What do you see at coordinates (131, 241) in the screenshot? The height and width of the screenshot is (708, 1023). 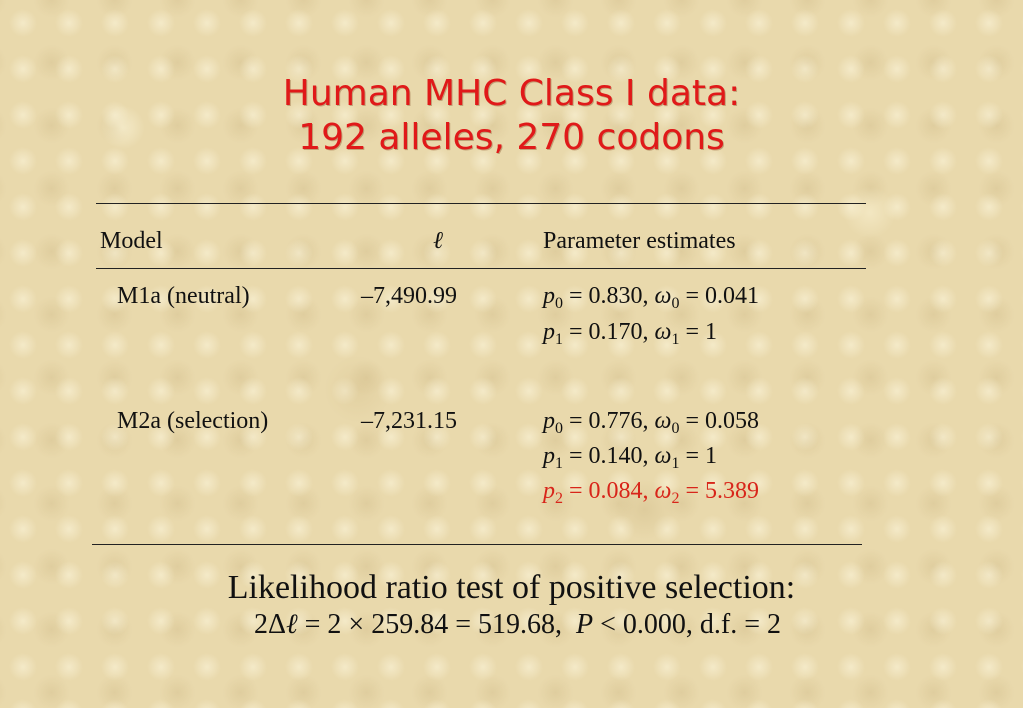 I see `header-model: Model` at bounding box center [131, 241].